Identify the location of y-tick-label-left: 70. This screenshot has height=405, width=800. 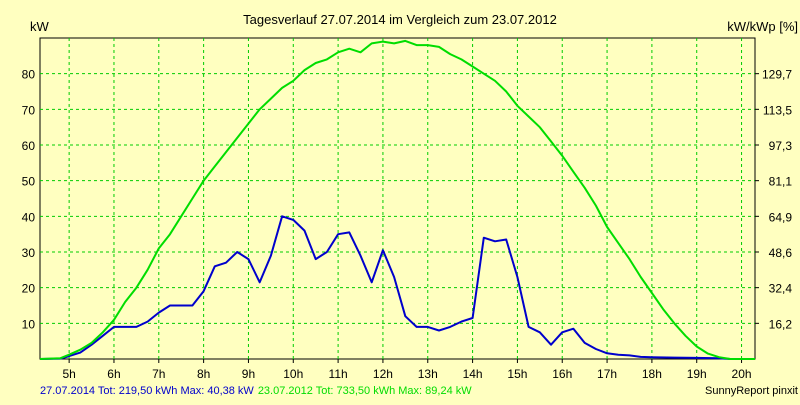
(29, 110).